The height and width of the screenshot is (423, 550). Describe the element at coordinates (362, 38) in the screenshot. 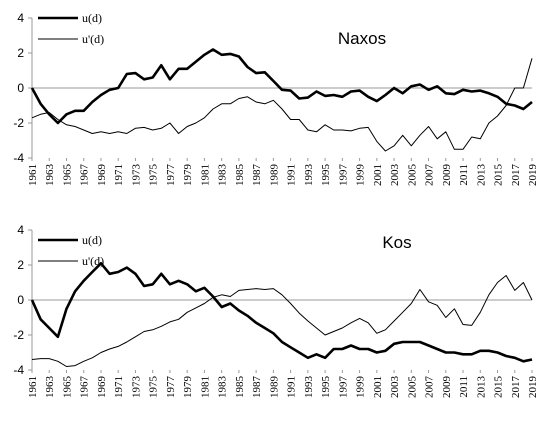

I see `panel-title: Naxos` at that location.